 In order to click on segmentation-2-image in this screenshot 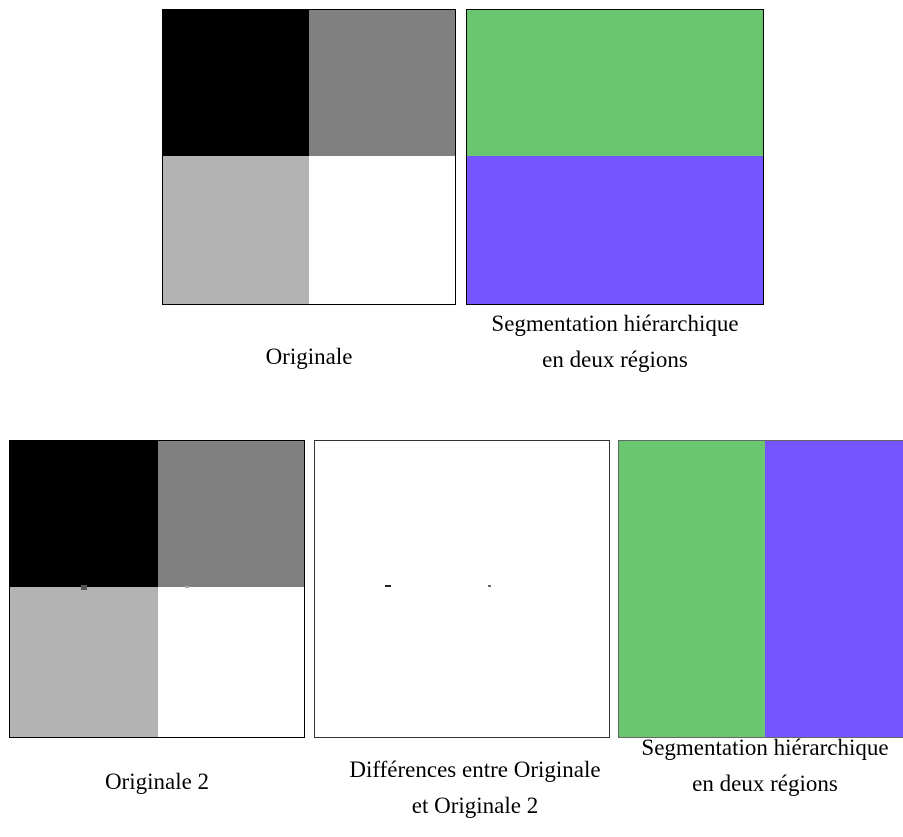, I will do `click(760, 589)`.